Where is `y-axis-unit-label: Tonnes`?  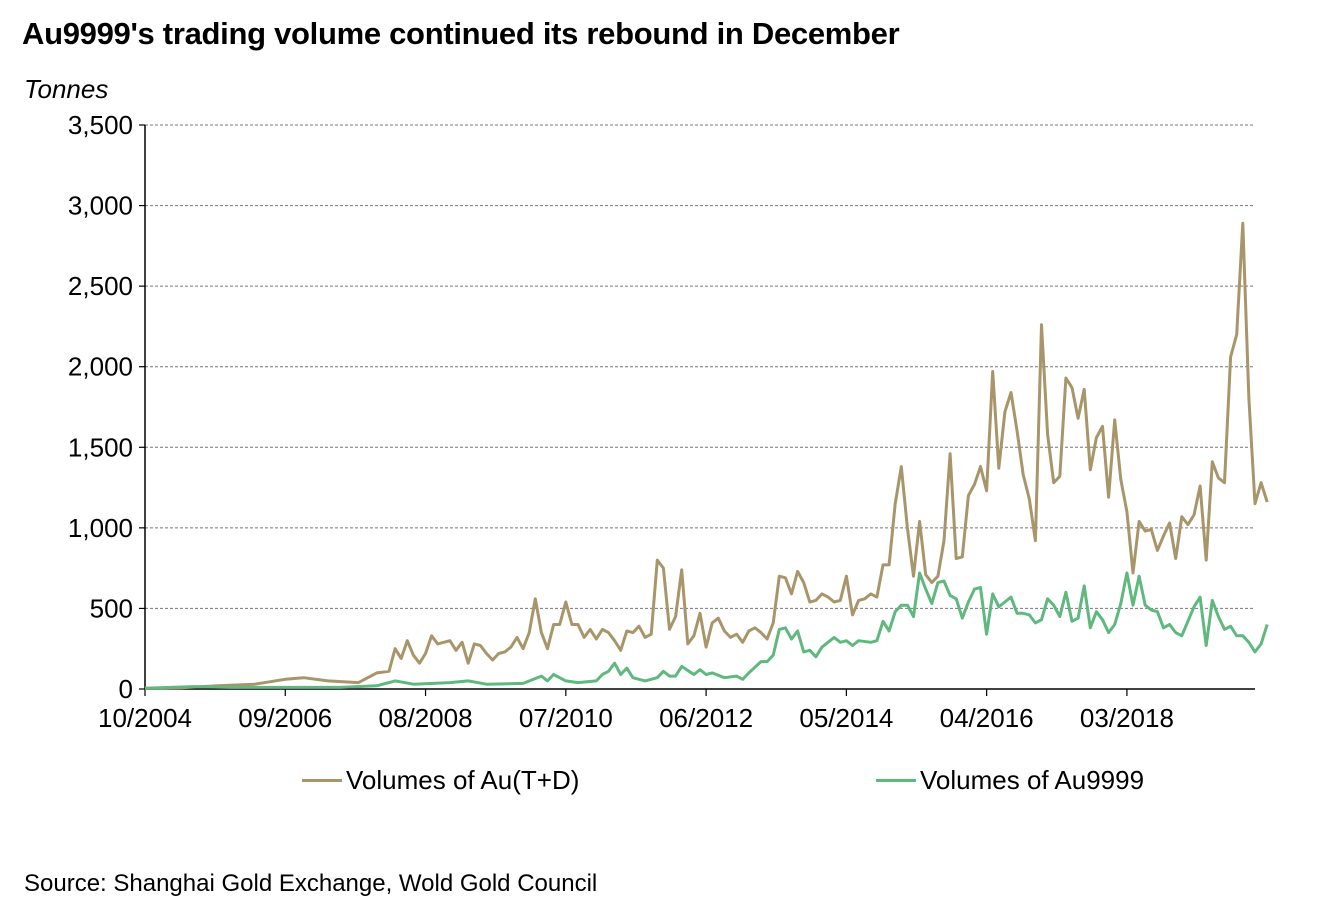 y-axis-unit-label: Tonnes is located at coordinates (66, 89).